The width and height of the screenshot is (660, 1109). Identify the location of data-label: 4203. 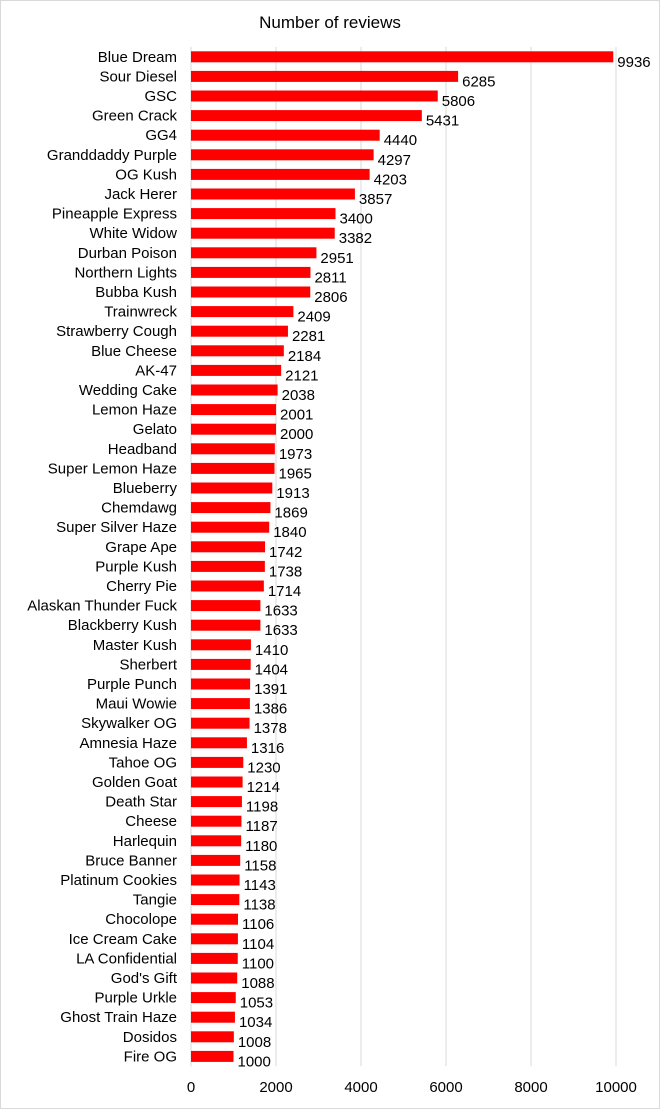
(390, 179).